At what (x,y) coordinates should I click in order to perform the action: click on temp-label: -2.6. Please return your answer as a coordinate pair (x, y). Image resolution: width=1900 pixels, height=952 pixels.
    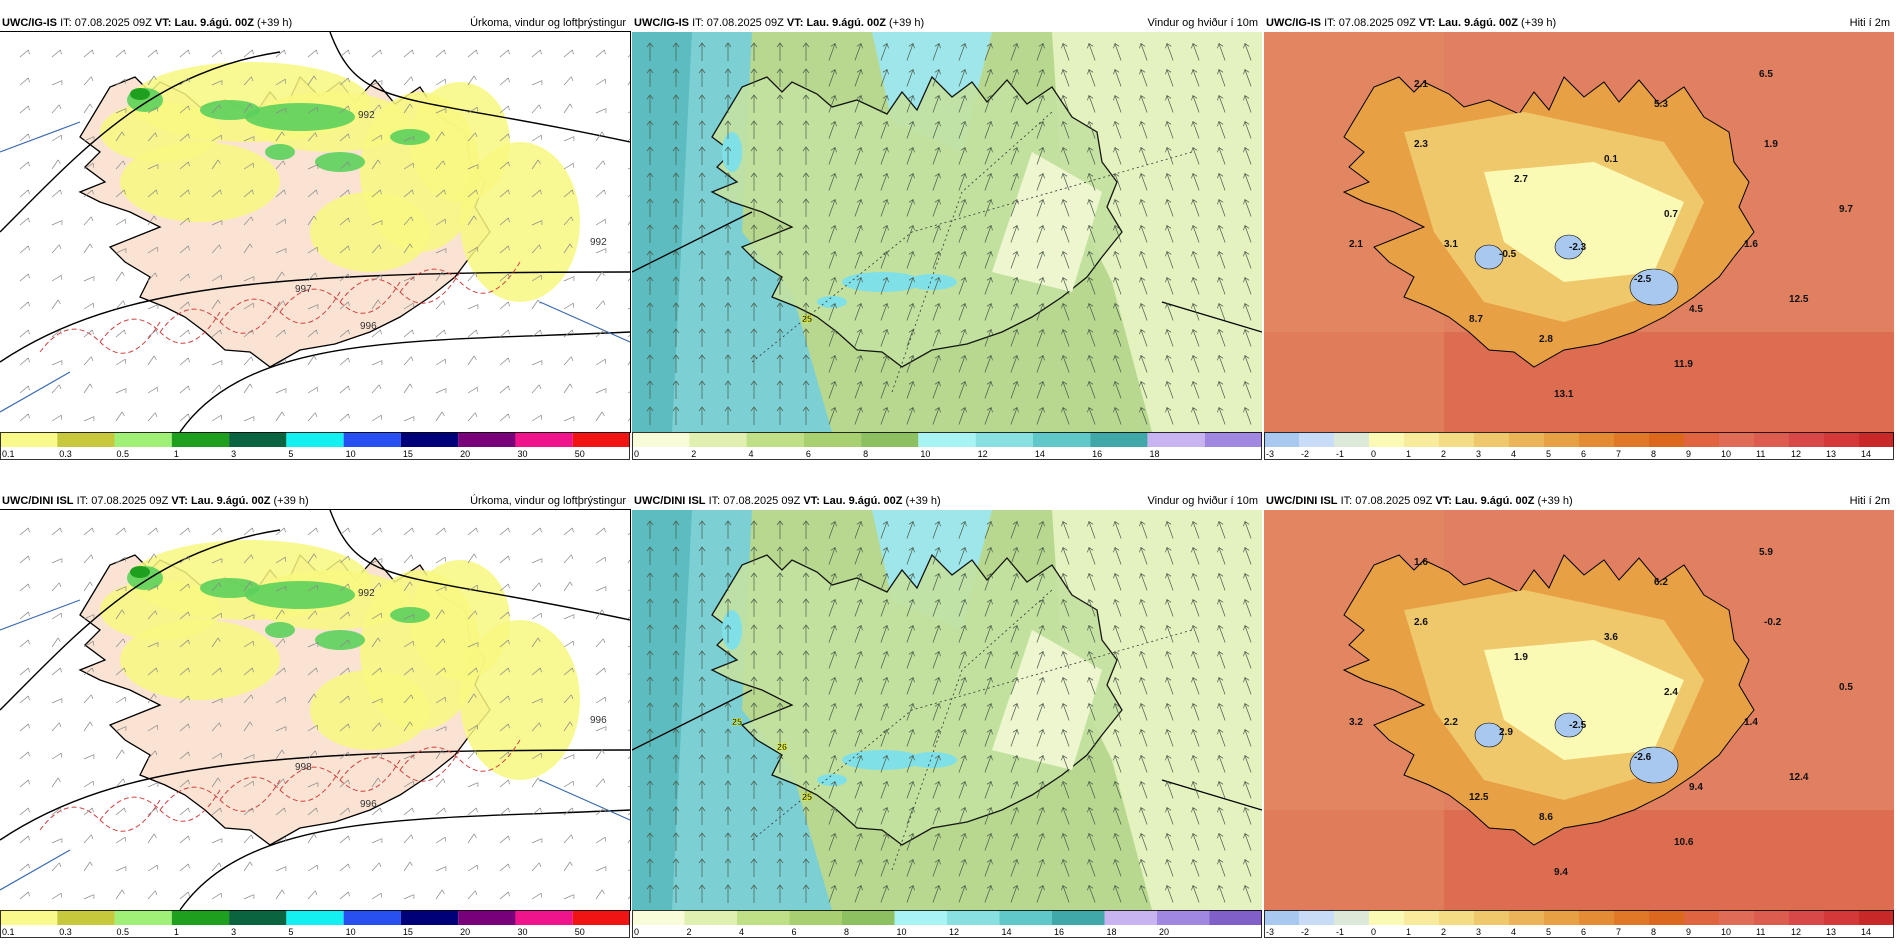
    Looking at the image, I should click on (1643, 757).